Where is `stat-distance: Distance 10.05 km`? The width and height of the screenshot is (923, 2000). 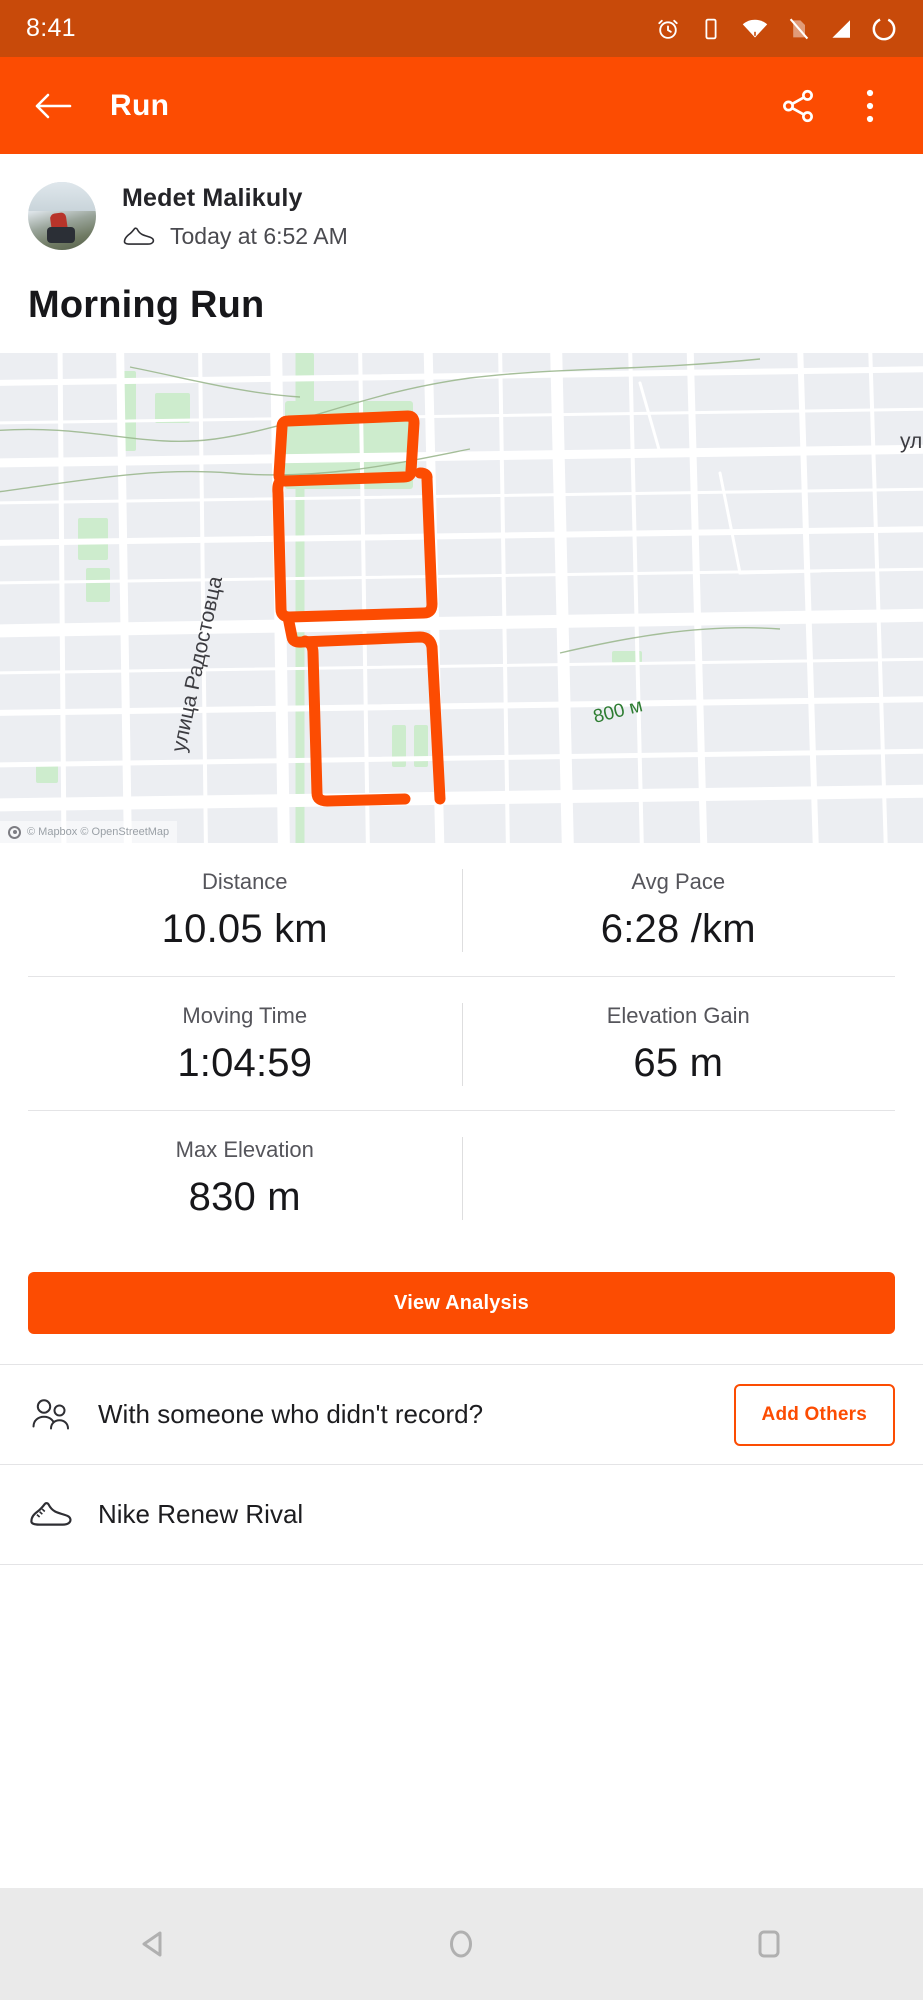
stat-distance: Distance 10.05 km is located at coordinates (245, 909).